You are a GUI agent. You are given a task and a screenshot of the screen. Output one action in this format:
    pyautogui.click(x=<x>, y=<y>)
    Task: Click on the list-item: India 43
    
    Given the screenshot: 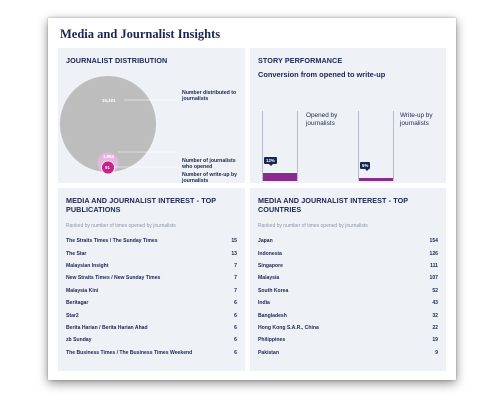 What is the action you would take?
    pyautogui.click(x=348, y=303)
    